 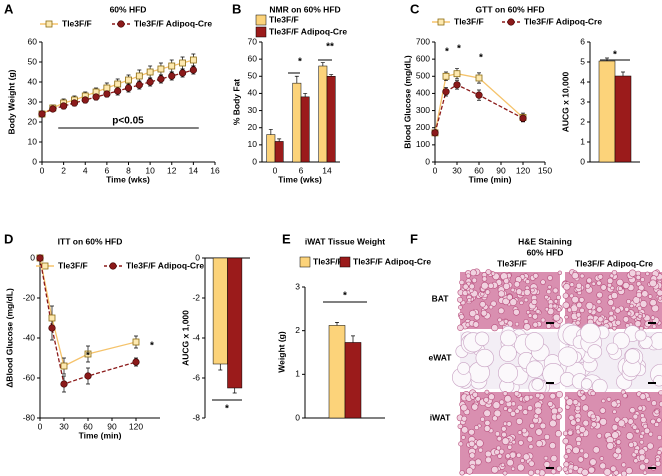 What do you see at coordinates (128, 170) in the screenshot?
I see `x-tick-label: 8` at bounding box center [128, 170].